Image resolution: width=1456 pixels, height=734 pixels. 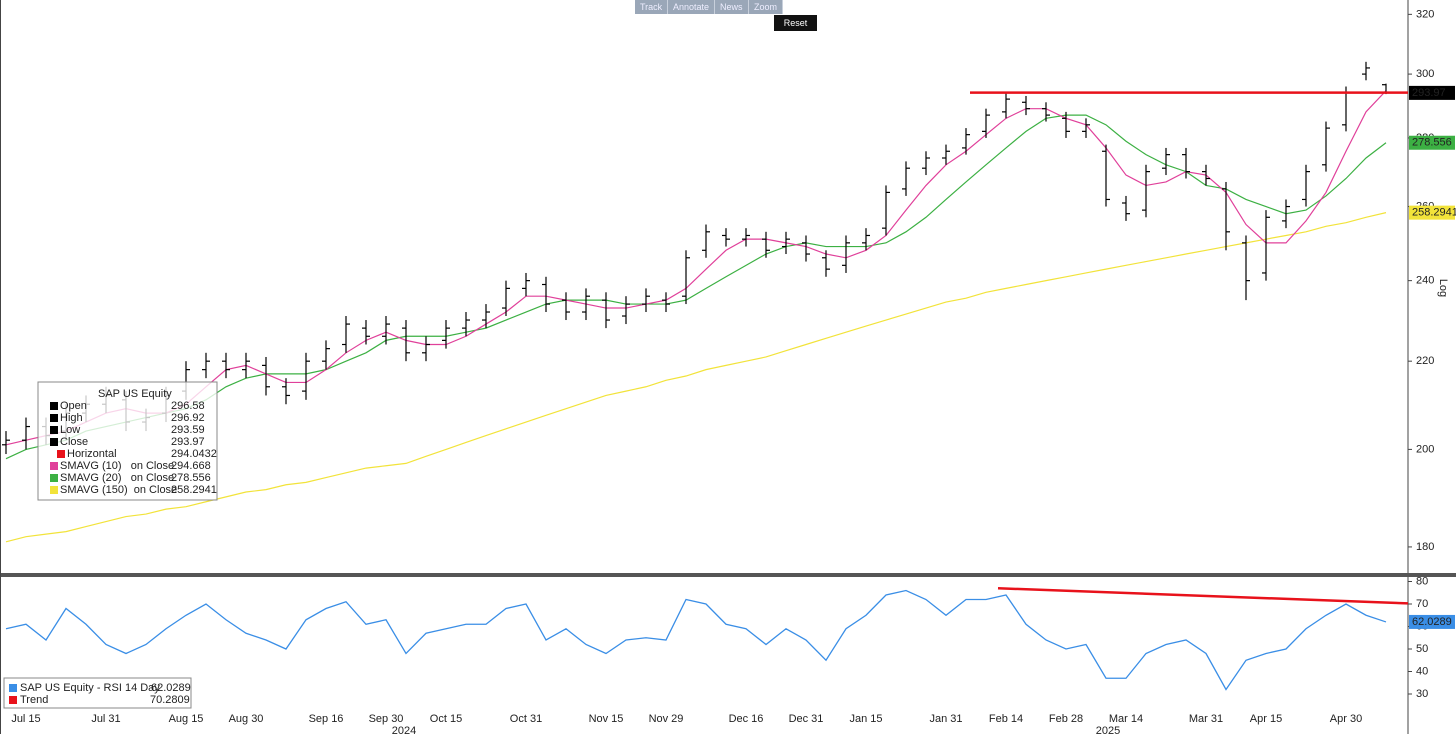 I want to click on y-tick-label: 320, so click(x=1425, y=14).